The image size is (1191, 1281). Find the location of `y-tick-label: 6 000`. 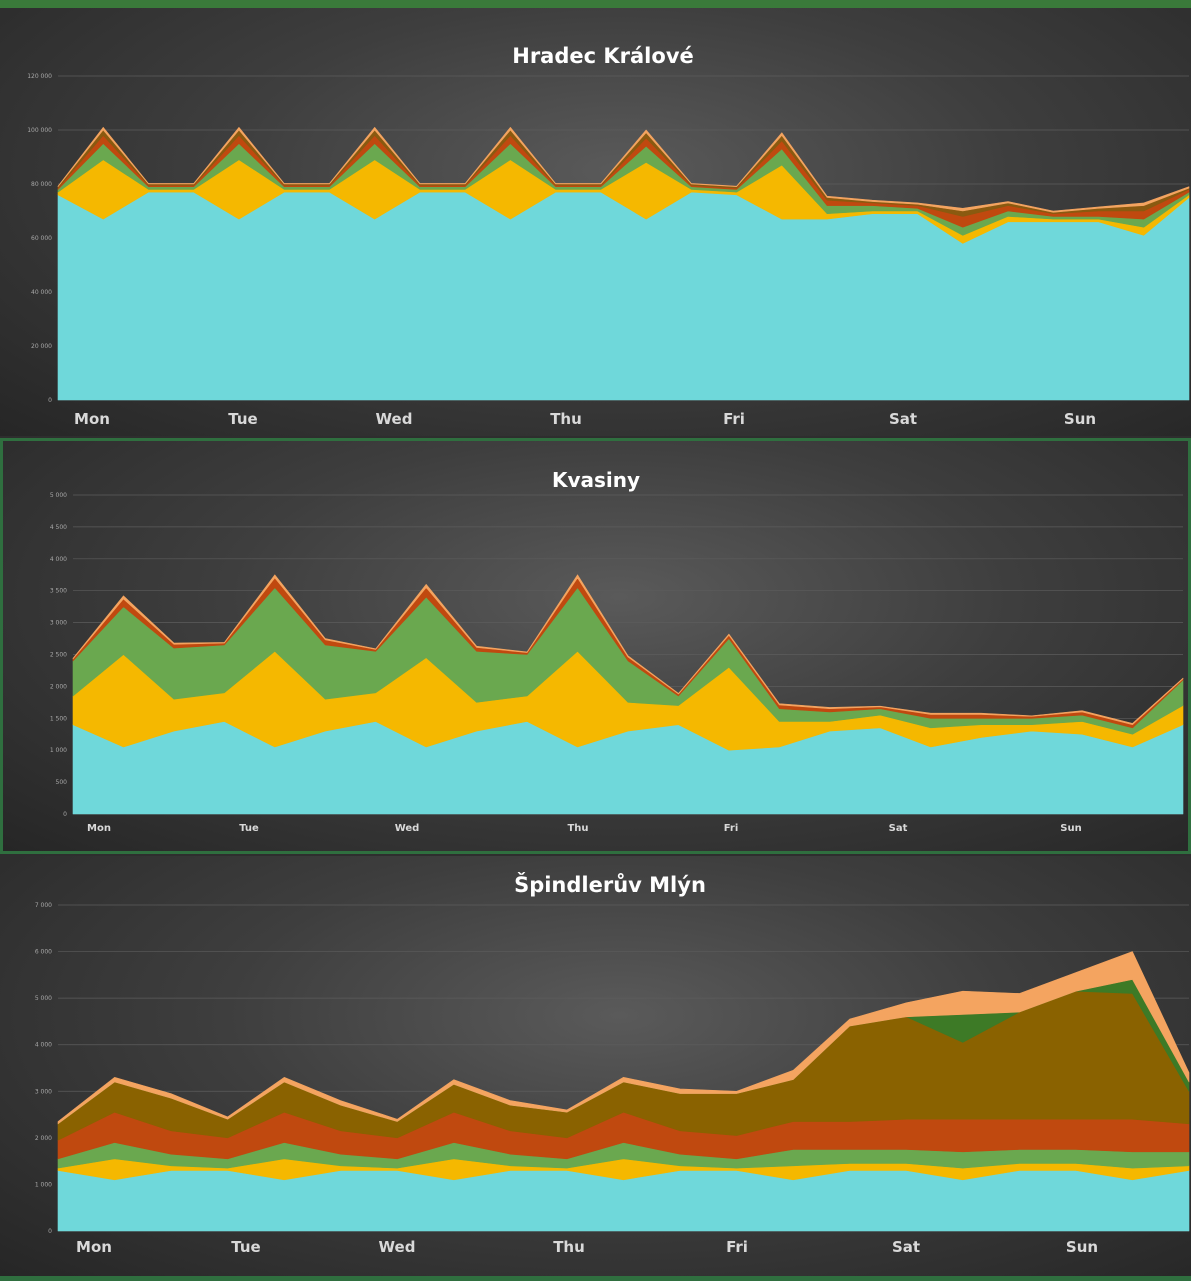

y-tick-label: 6 000 is located at coordinates (43, 952).